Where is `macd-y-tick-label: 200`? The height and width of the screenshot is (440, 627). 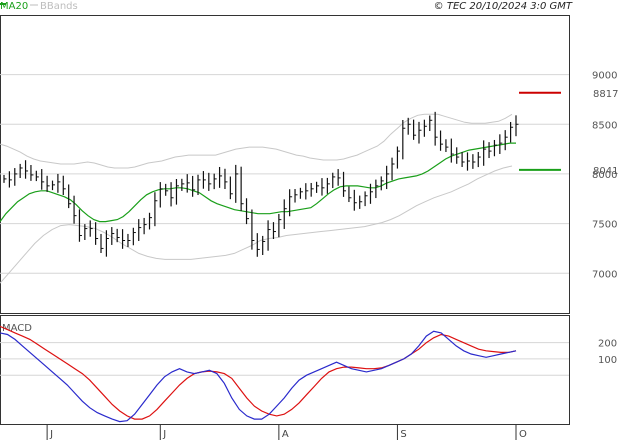 macd-y-tick-label: 200 is located at coordinates (607, 344).